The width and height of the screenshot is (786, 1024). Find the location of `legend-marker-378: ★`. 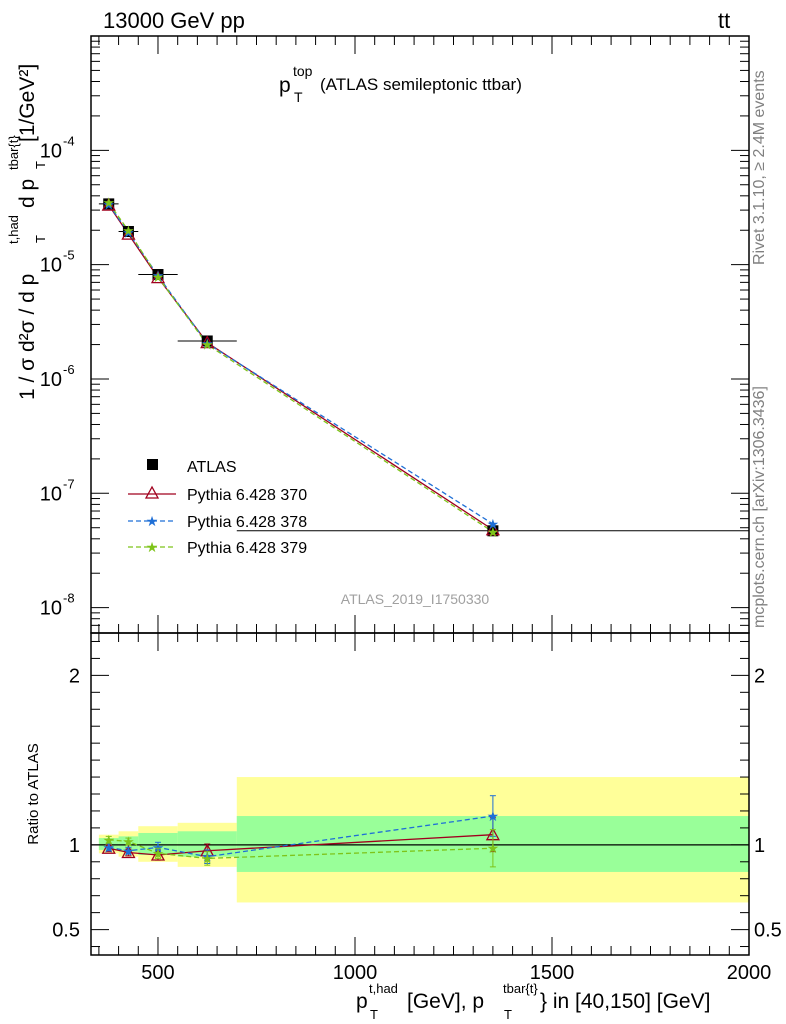

legend-marker-378: ★ is located at coordinates (152, 521).